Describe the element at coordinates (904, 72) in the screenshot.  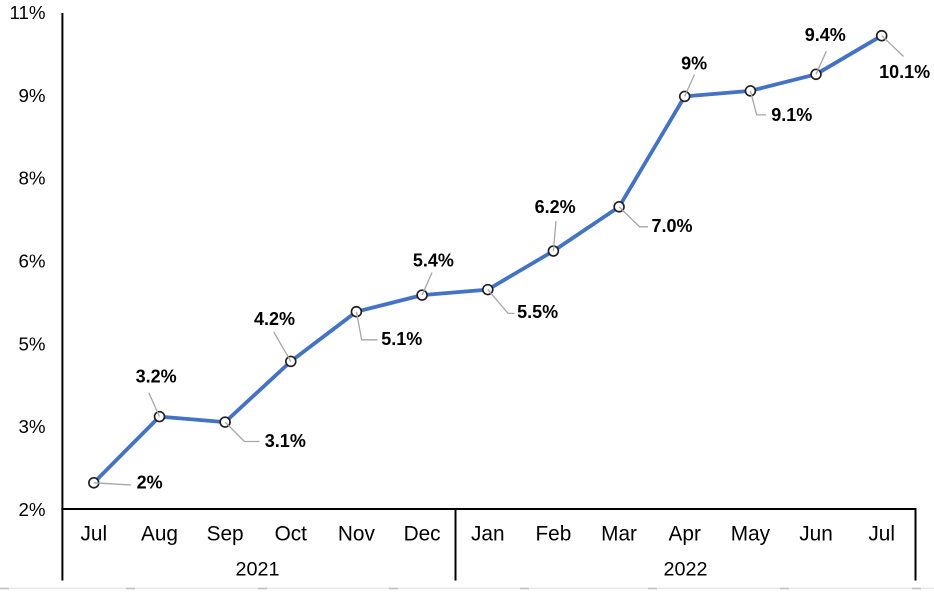
I see `svg-text: 10.1%` at that location.